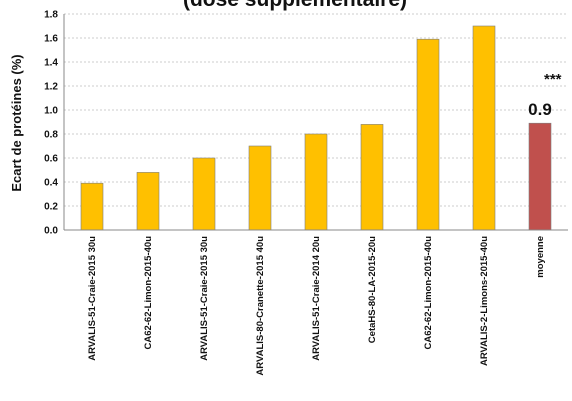 This screenshot has width=572, height=401. I want to click on x-category-label: ARVALIS-2-Limons-2015-40u, so click(484, 301).